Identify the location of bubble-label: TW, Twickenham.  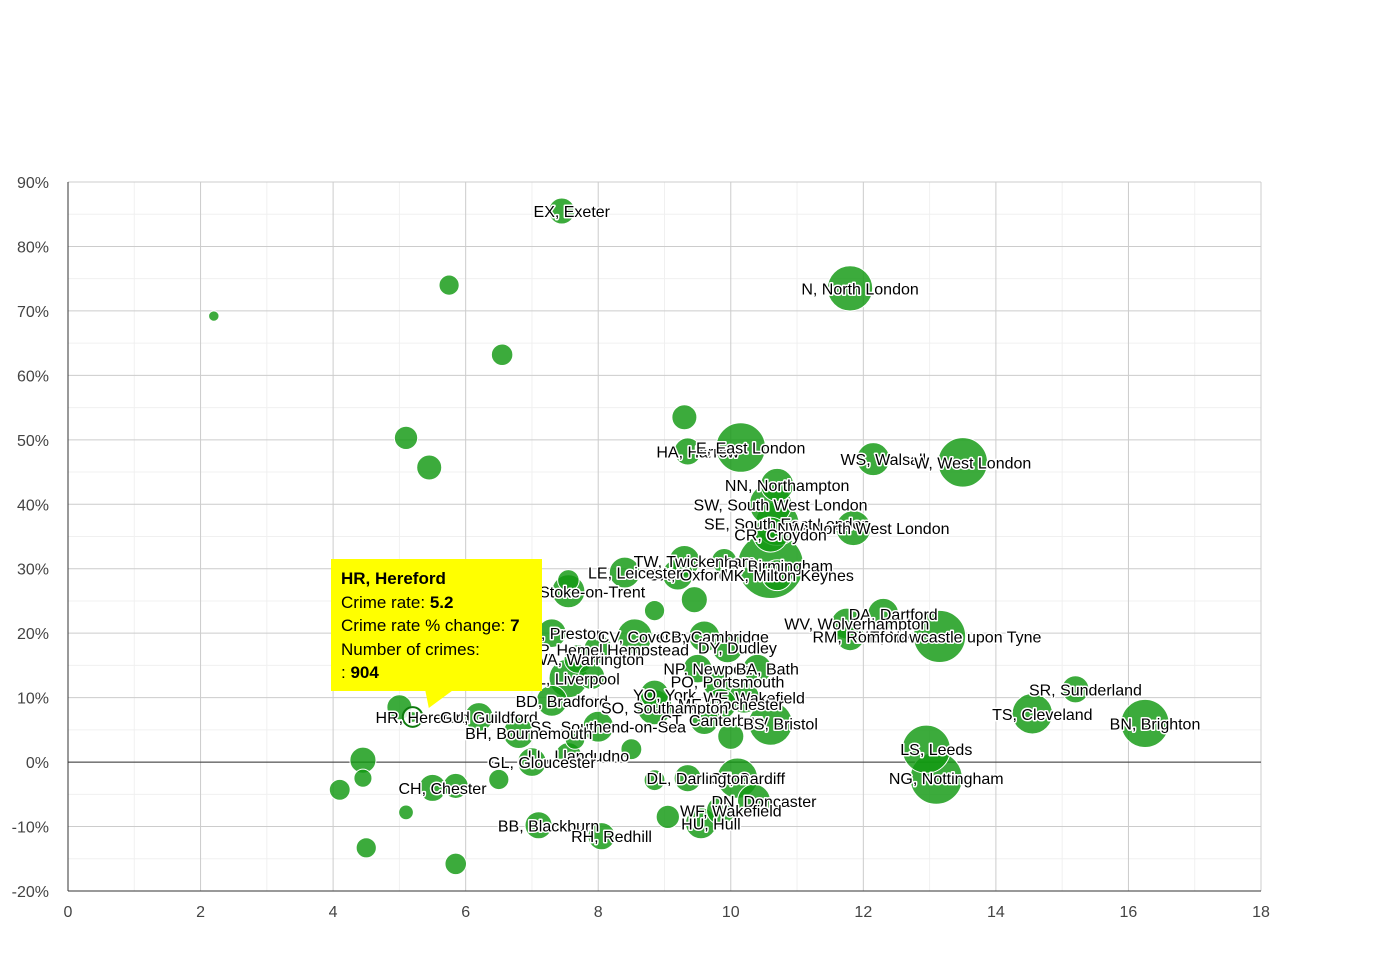
(695, 562).